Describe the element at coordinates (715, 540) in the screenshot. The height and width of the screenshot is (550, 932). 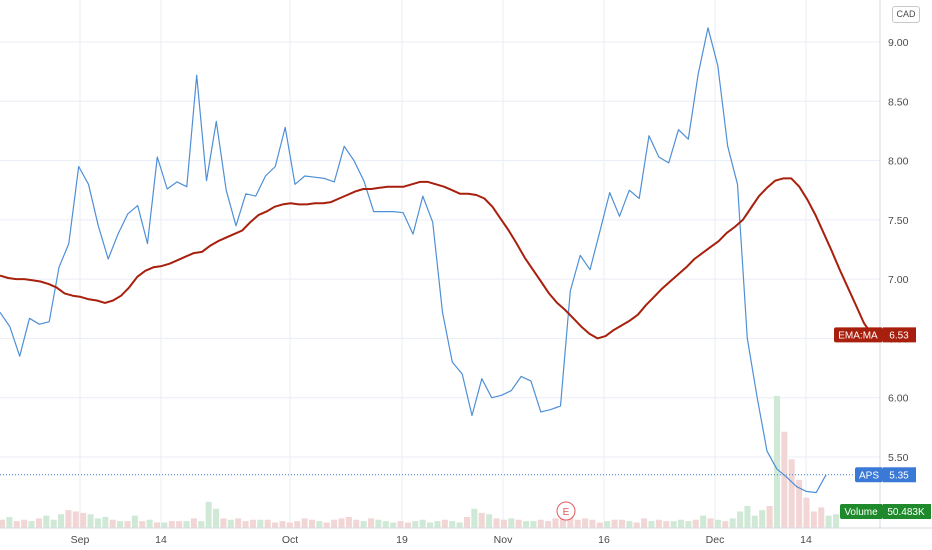
I see `x-tick-label: Dec` at that location.